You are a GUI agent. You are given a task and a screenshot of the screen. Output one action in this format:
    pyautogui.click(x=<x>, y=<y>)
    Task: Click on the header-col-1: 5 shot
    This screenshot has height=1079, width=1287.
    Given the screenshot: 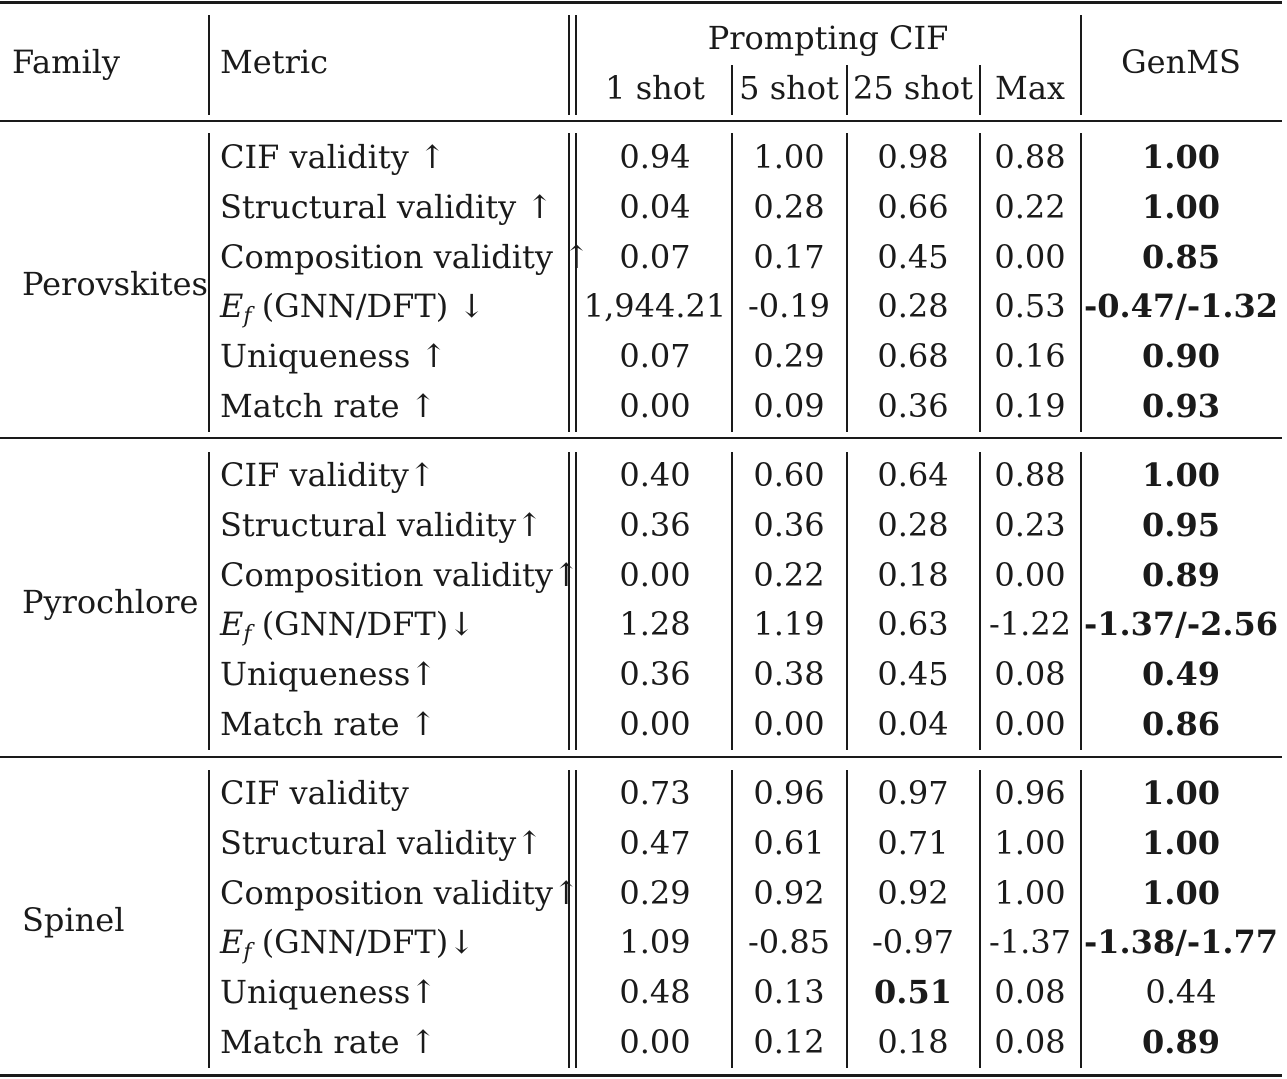 What is the action you would take?
    pyautogui.click(x=789, y=88)
    